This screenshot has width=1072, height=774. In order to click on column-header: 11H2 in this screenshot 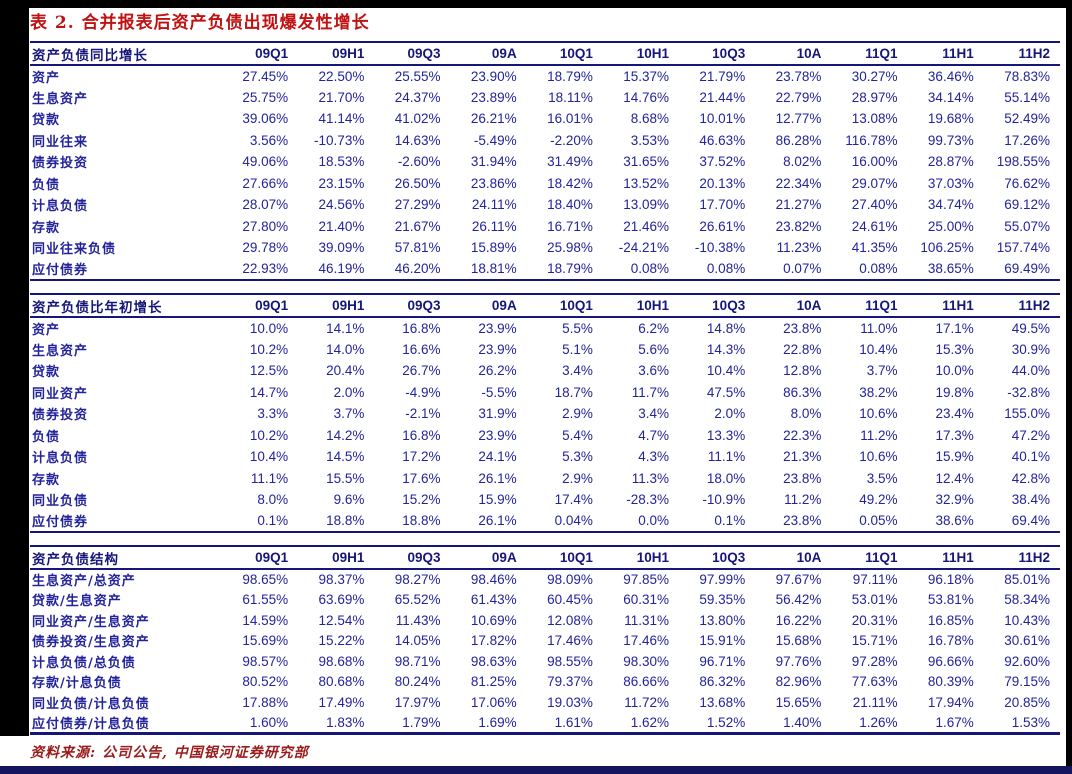, I will do `click(1021, 54)`.